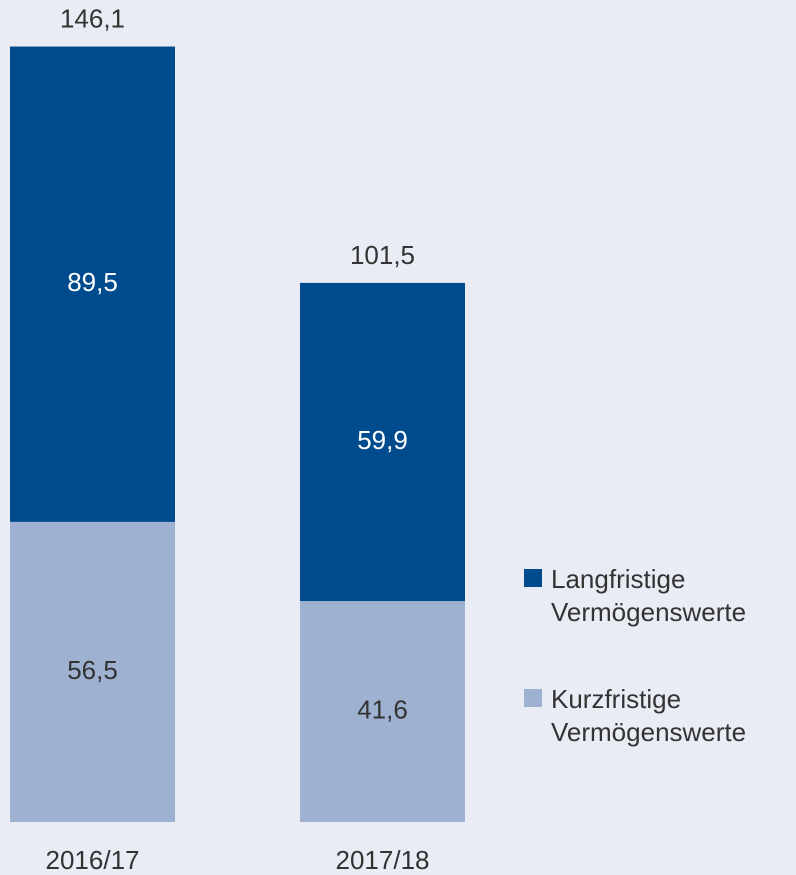 The width and height of the screenshot is (796, 875). I want to click on legend-item: Kurzfristige Vermögenswerte, so click(660, 716).